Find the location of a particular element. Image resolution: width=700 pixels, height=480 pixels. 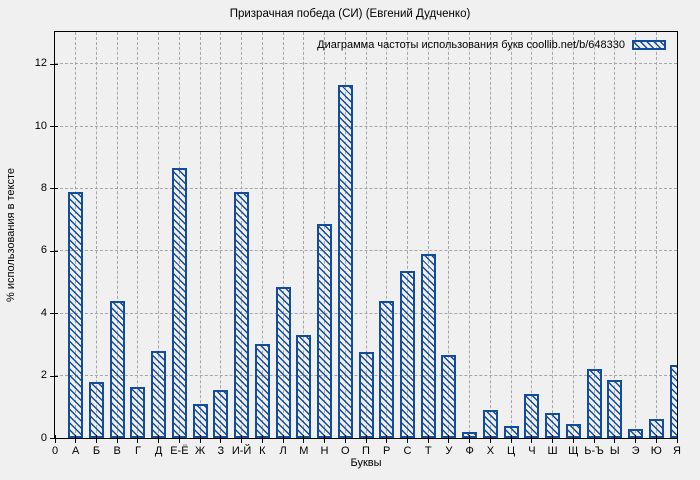

bar-У is located at coordinates (449, 396).